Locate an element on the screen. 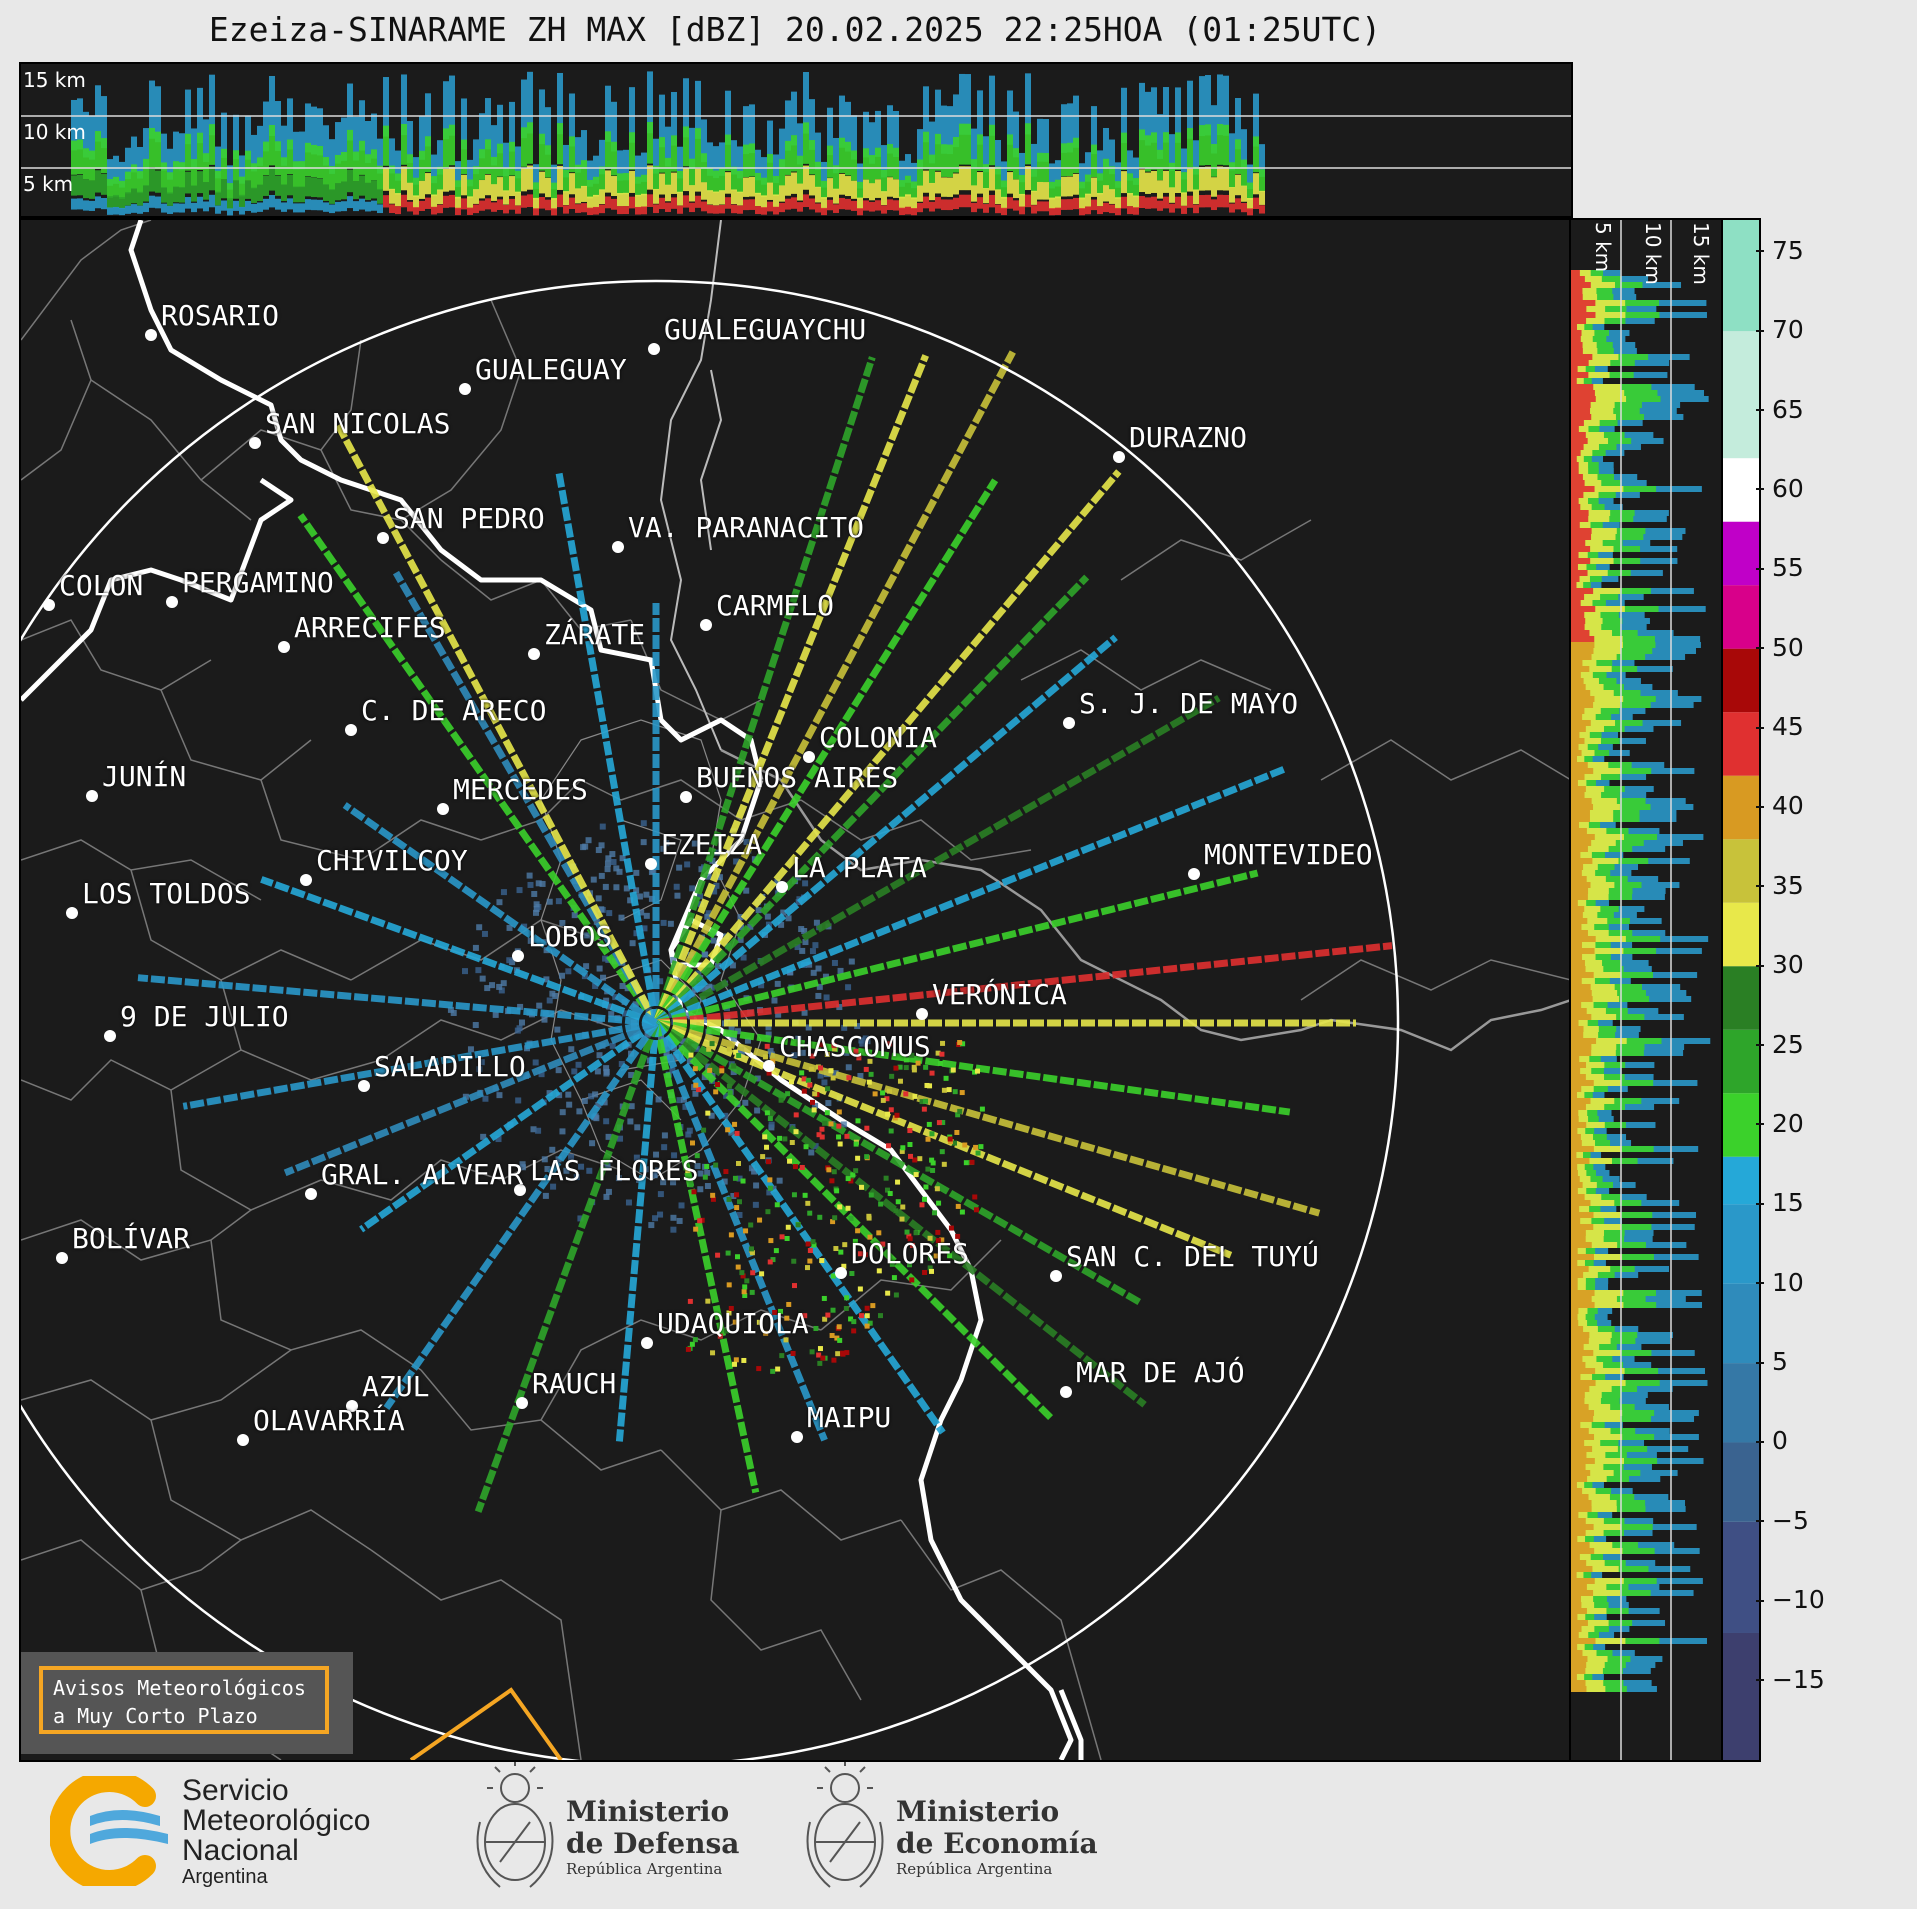 The image size is (1917, 1909). smn-line4: Argentina is located at coordinates (225, 1877).